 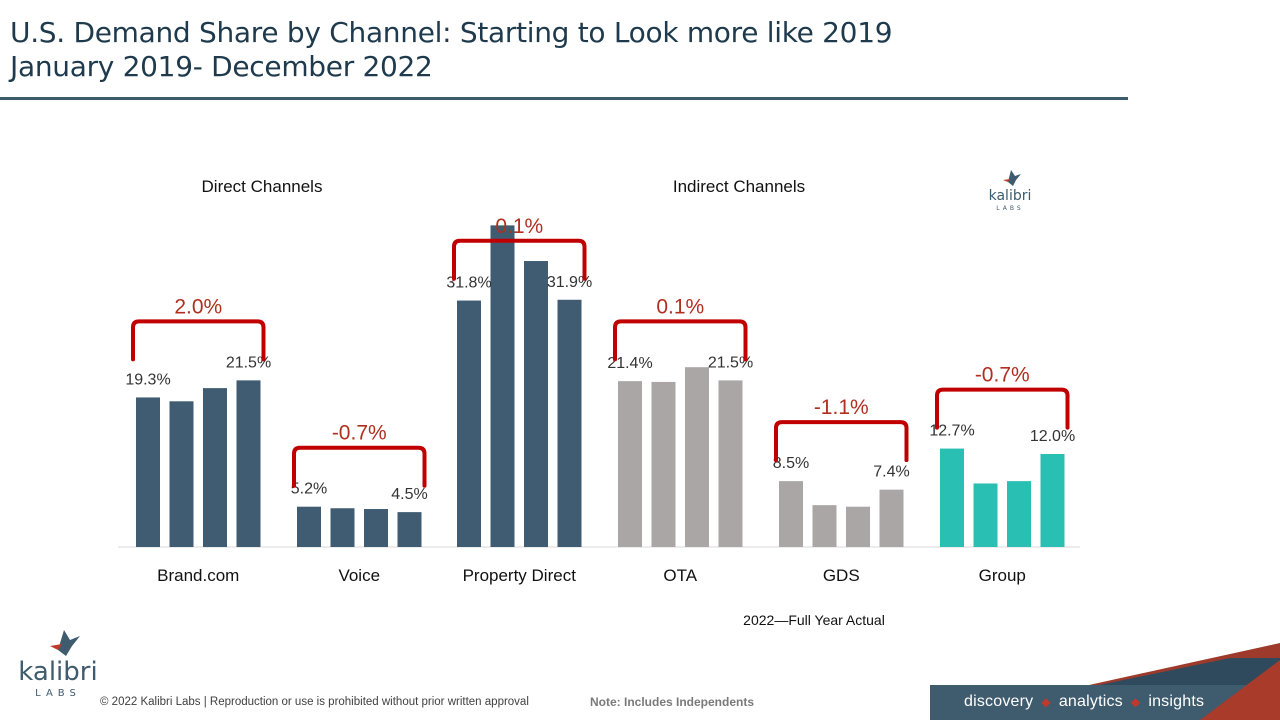 I want to click on data-label: 12.7%, so click(x=951, y=431).